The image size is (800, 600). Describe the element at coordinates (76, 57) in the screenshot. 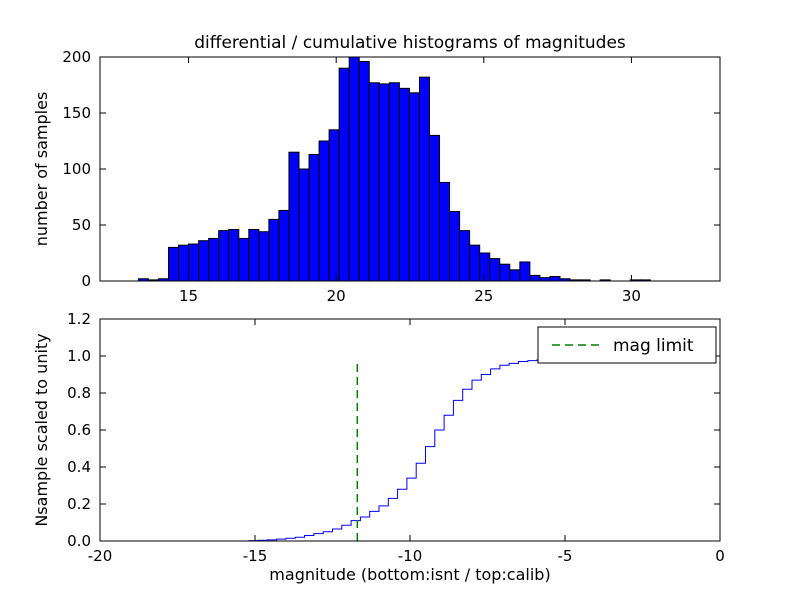

I see `top-y-tick-label: 200` at that location.